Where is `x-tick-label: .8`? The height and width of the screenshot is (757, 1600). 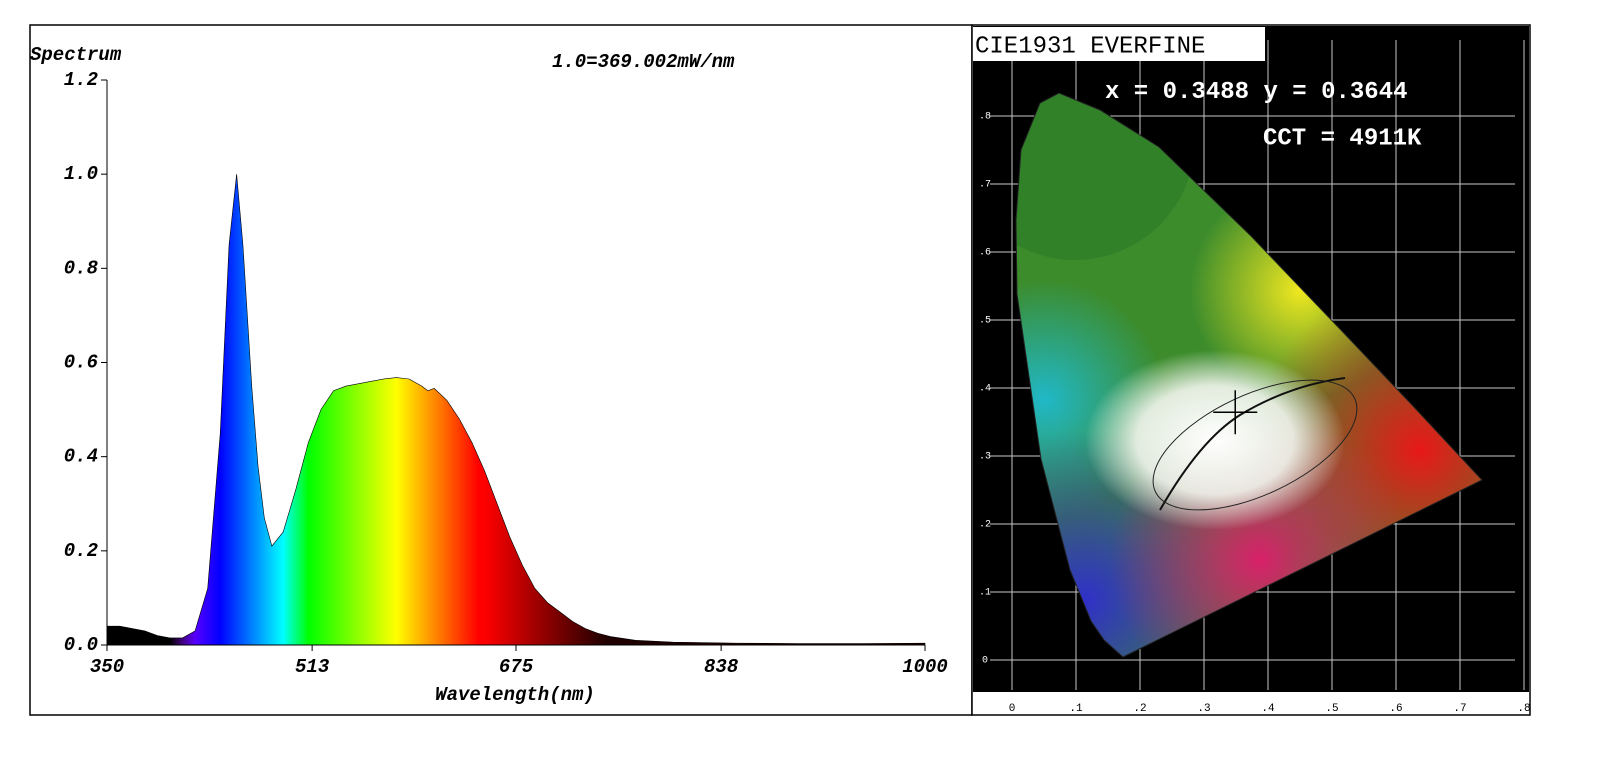 x-tick-label: .8 is located at coordinates (1523, 709).